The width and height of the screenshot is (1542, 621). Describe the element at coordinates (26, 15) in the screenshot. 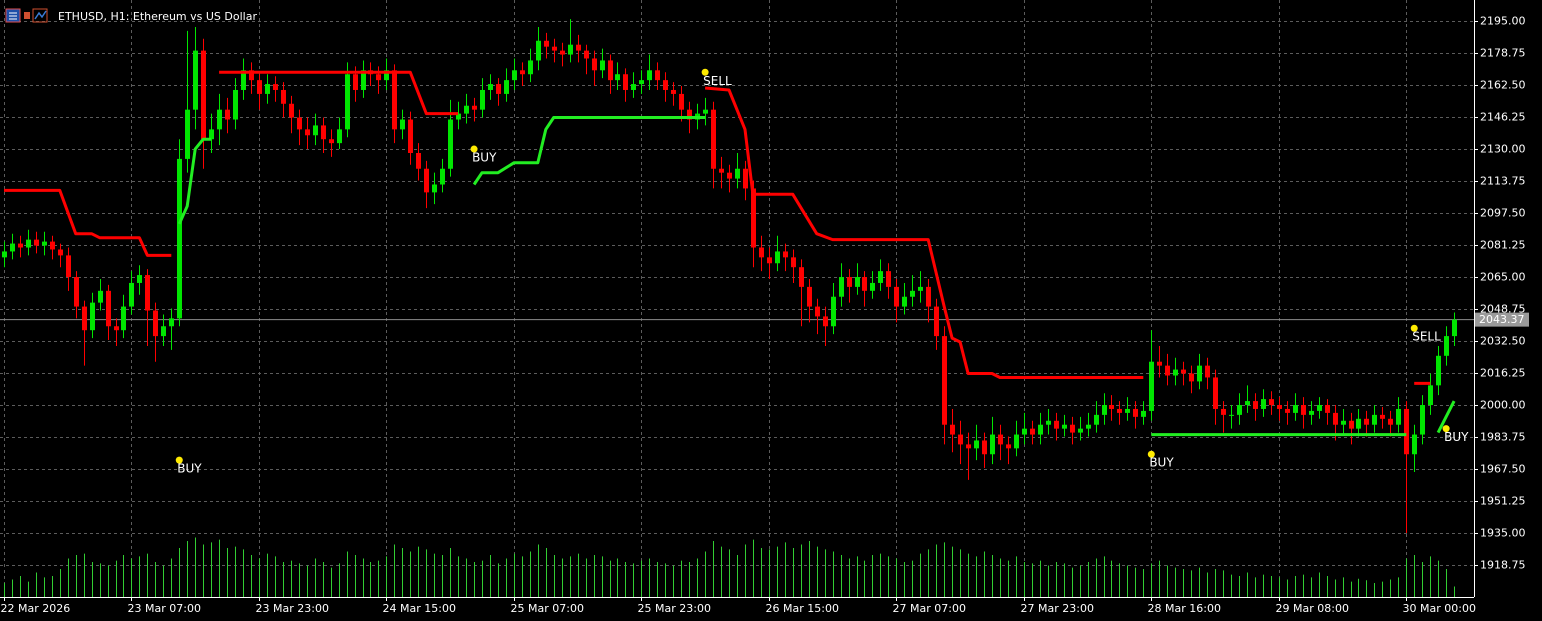

I see `title-icon` at that location.